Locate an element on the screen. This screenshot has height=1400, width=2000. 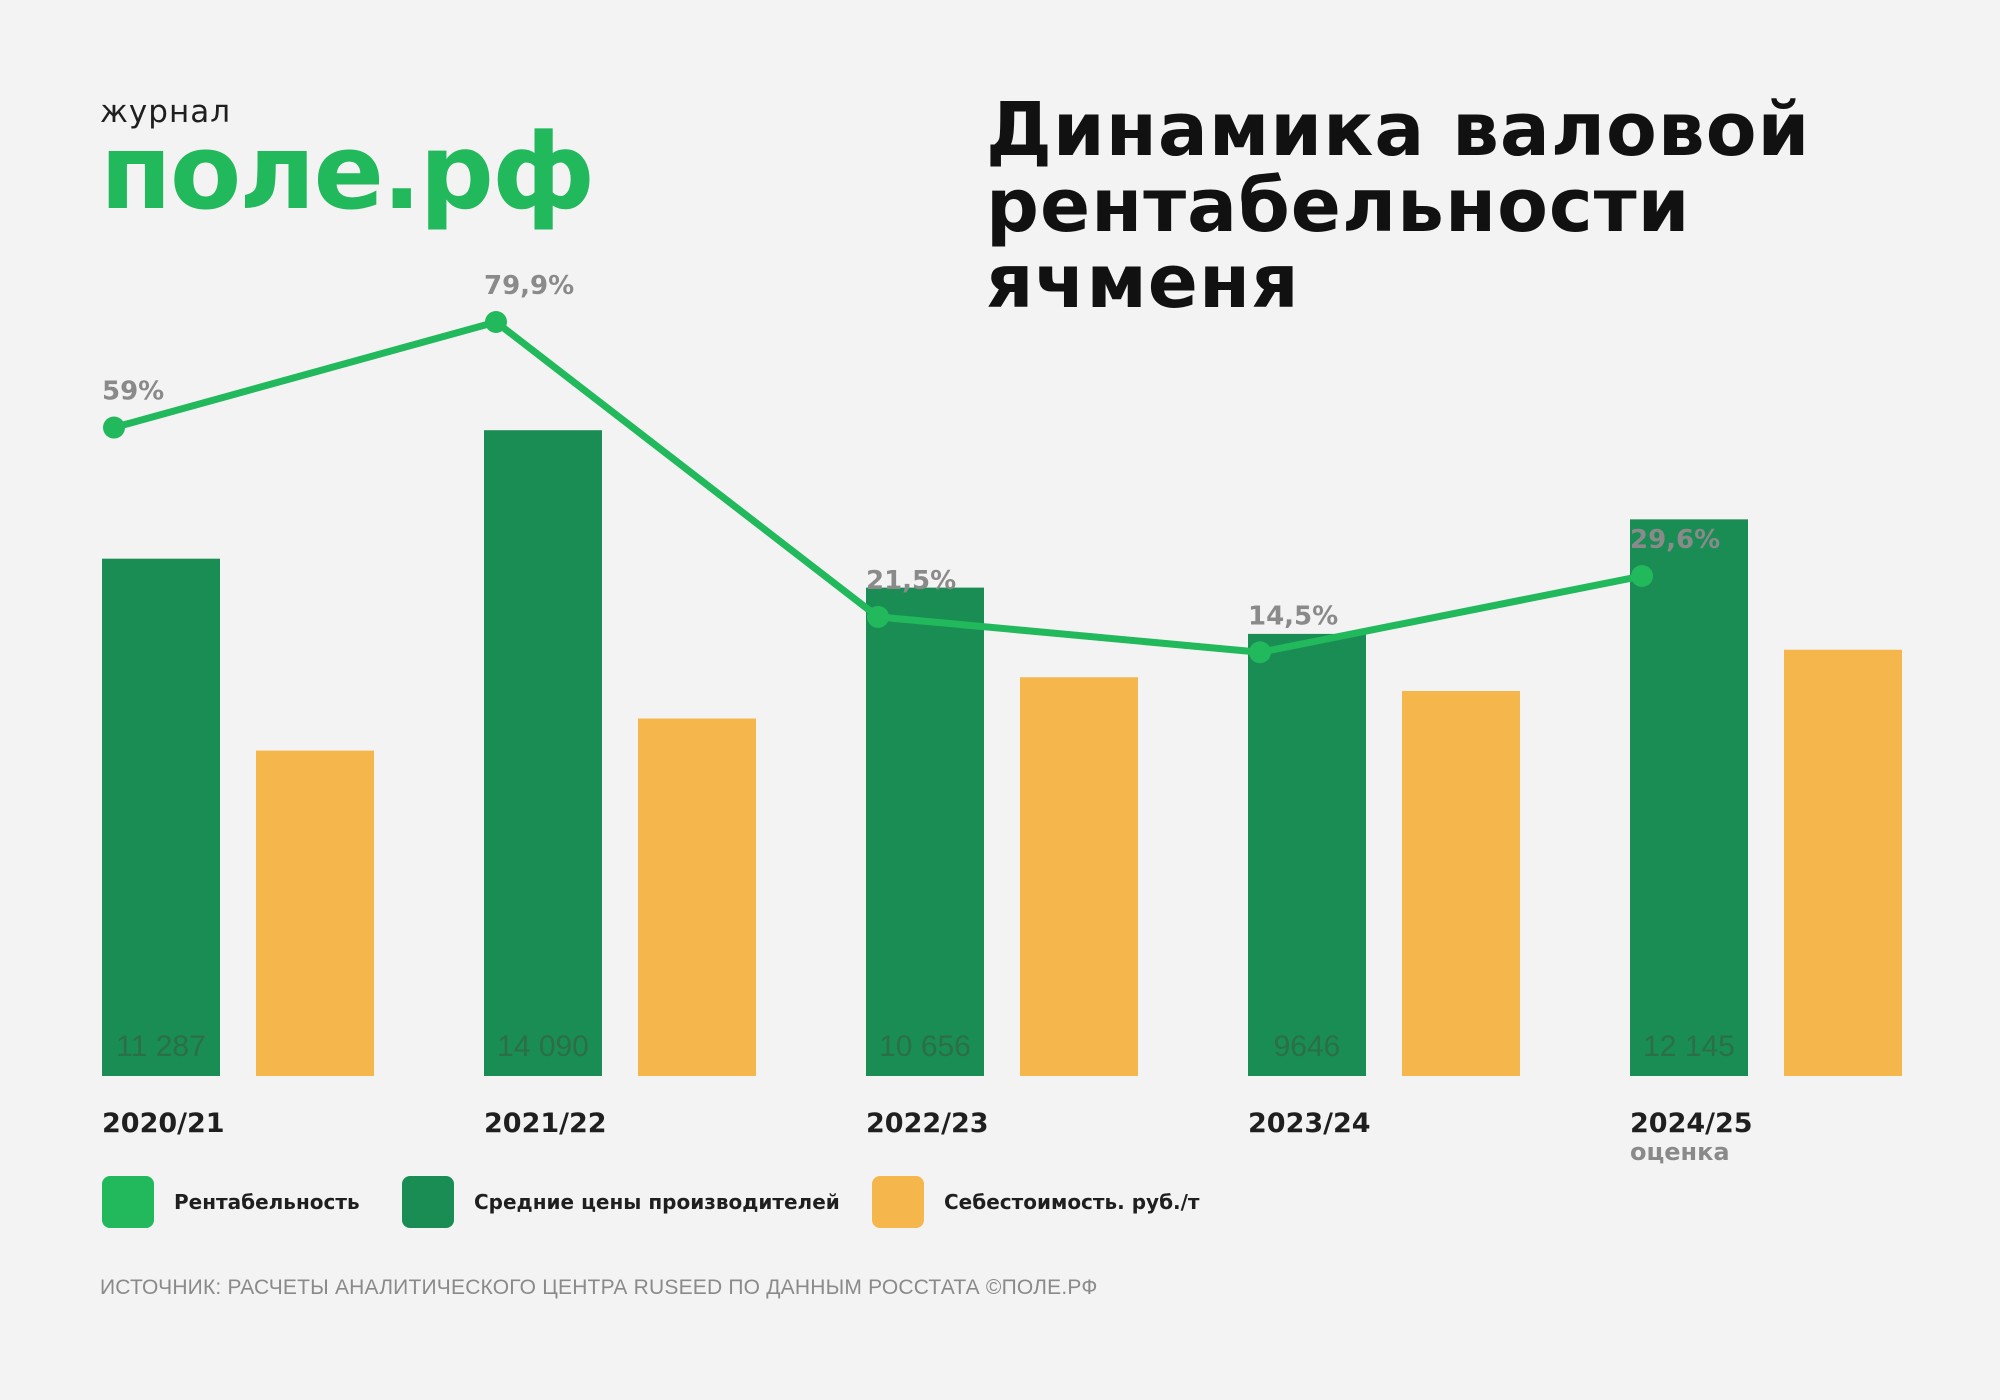
bar-price-label: 10 656 is located at coordinates (925, 1046).